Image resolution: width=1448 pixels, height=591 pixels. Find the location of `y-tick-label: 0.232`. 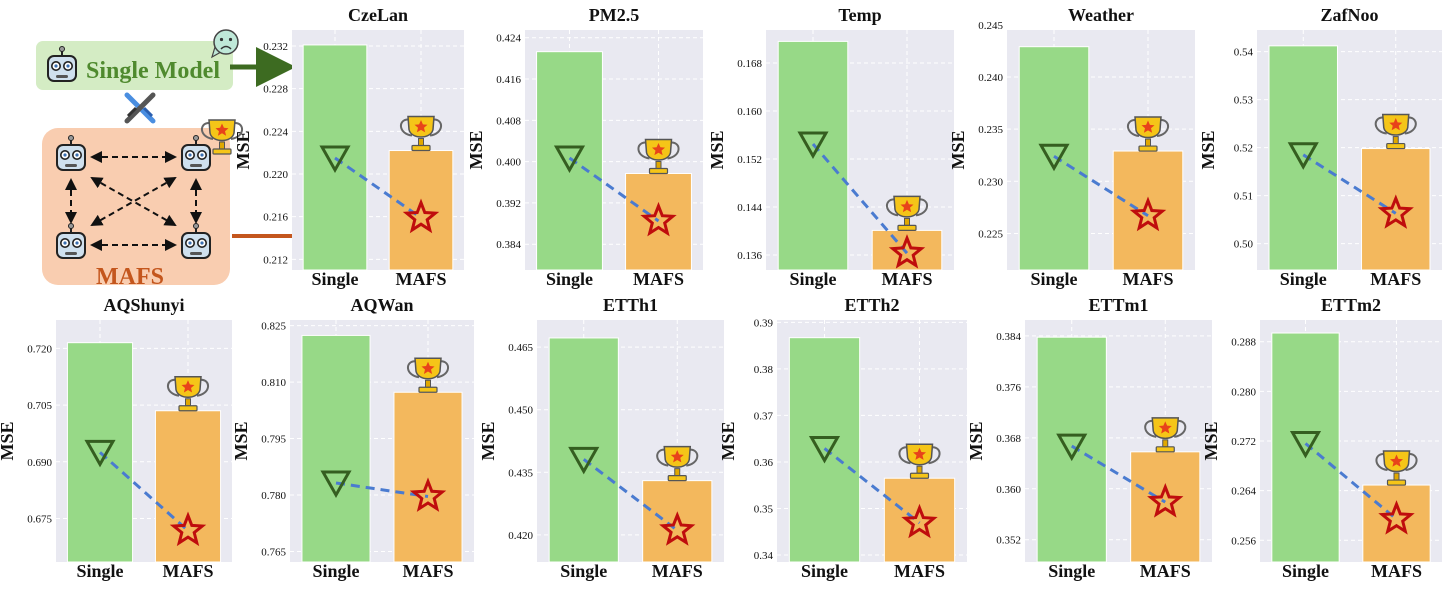

y-tick-label: 0.232 is located at coordinates (275, 47).